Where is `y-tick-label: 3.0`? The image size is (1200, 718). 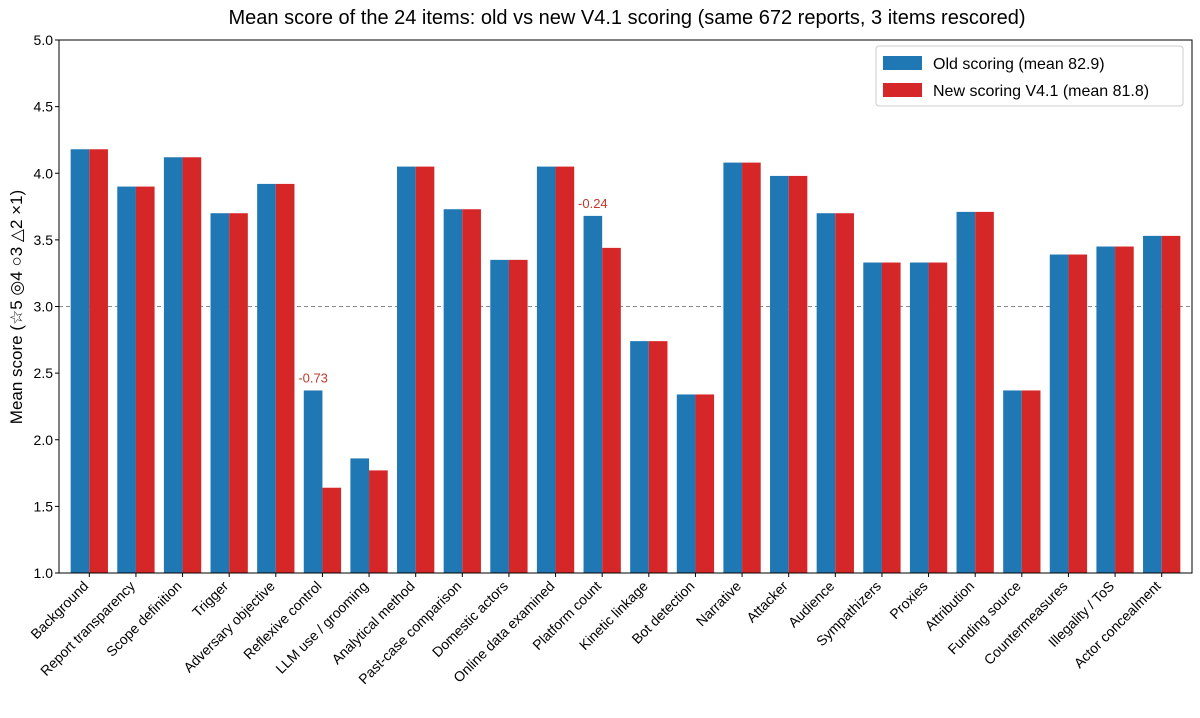 y-tick-label: 3.0 is located at coordinates (44, 307).